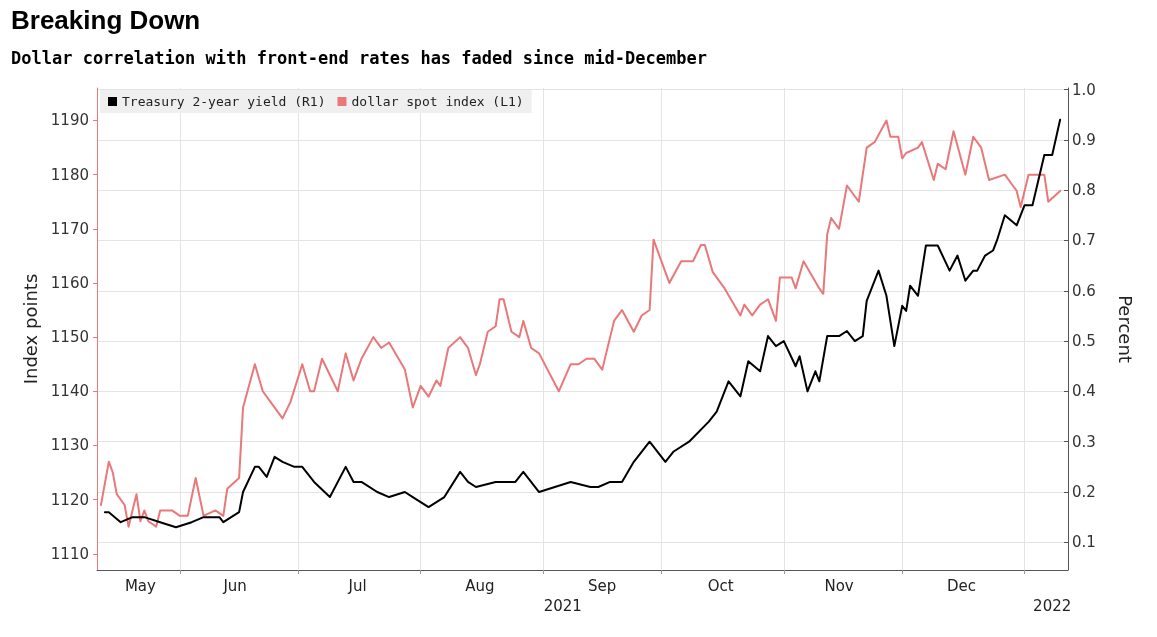 The width and height of the screenshot is (1157, 637). What do you see at coordinates (1084, 290) in the screenshot?
I see `y2-tick-label: 0.6` at bounding box center [1084, 290].